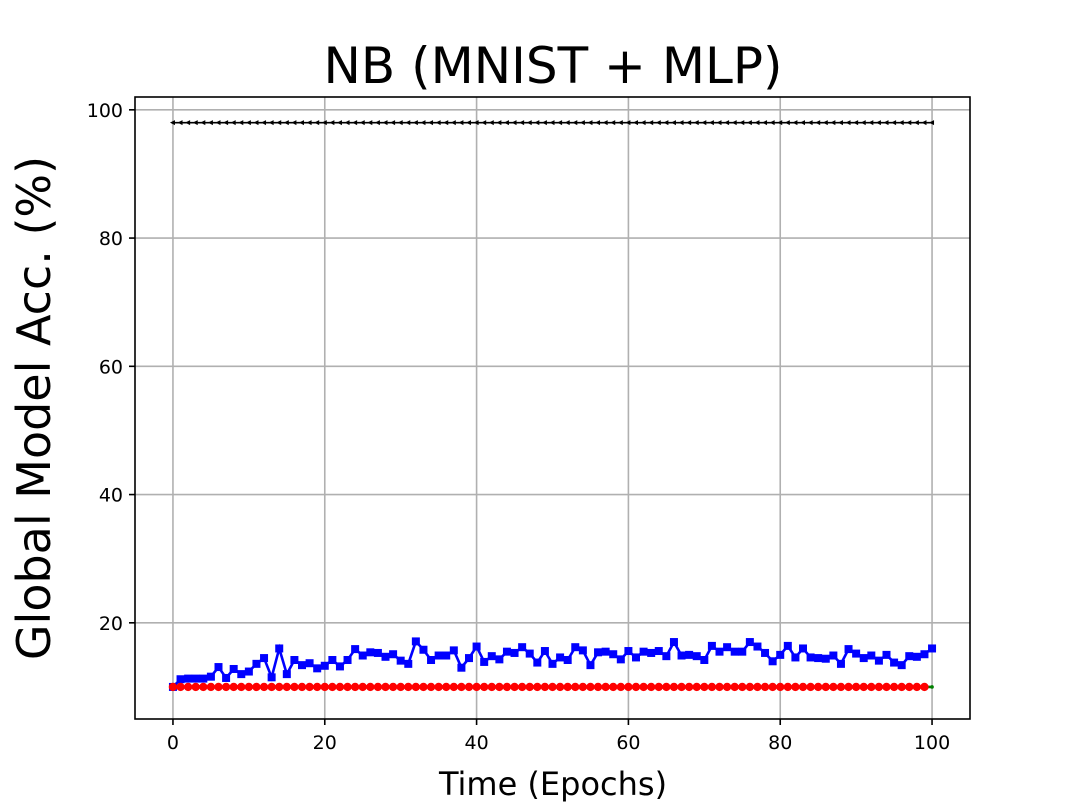  I want to click on chart-title: NB (MNIST + MLP), so click(552, 66).